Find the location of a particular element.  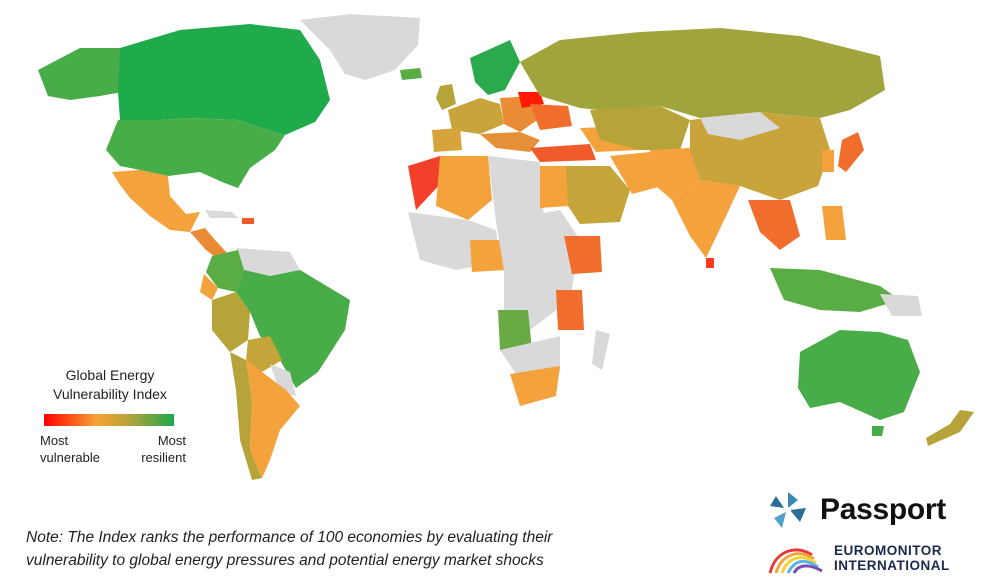

central-america is located at coordinates (210, 245).